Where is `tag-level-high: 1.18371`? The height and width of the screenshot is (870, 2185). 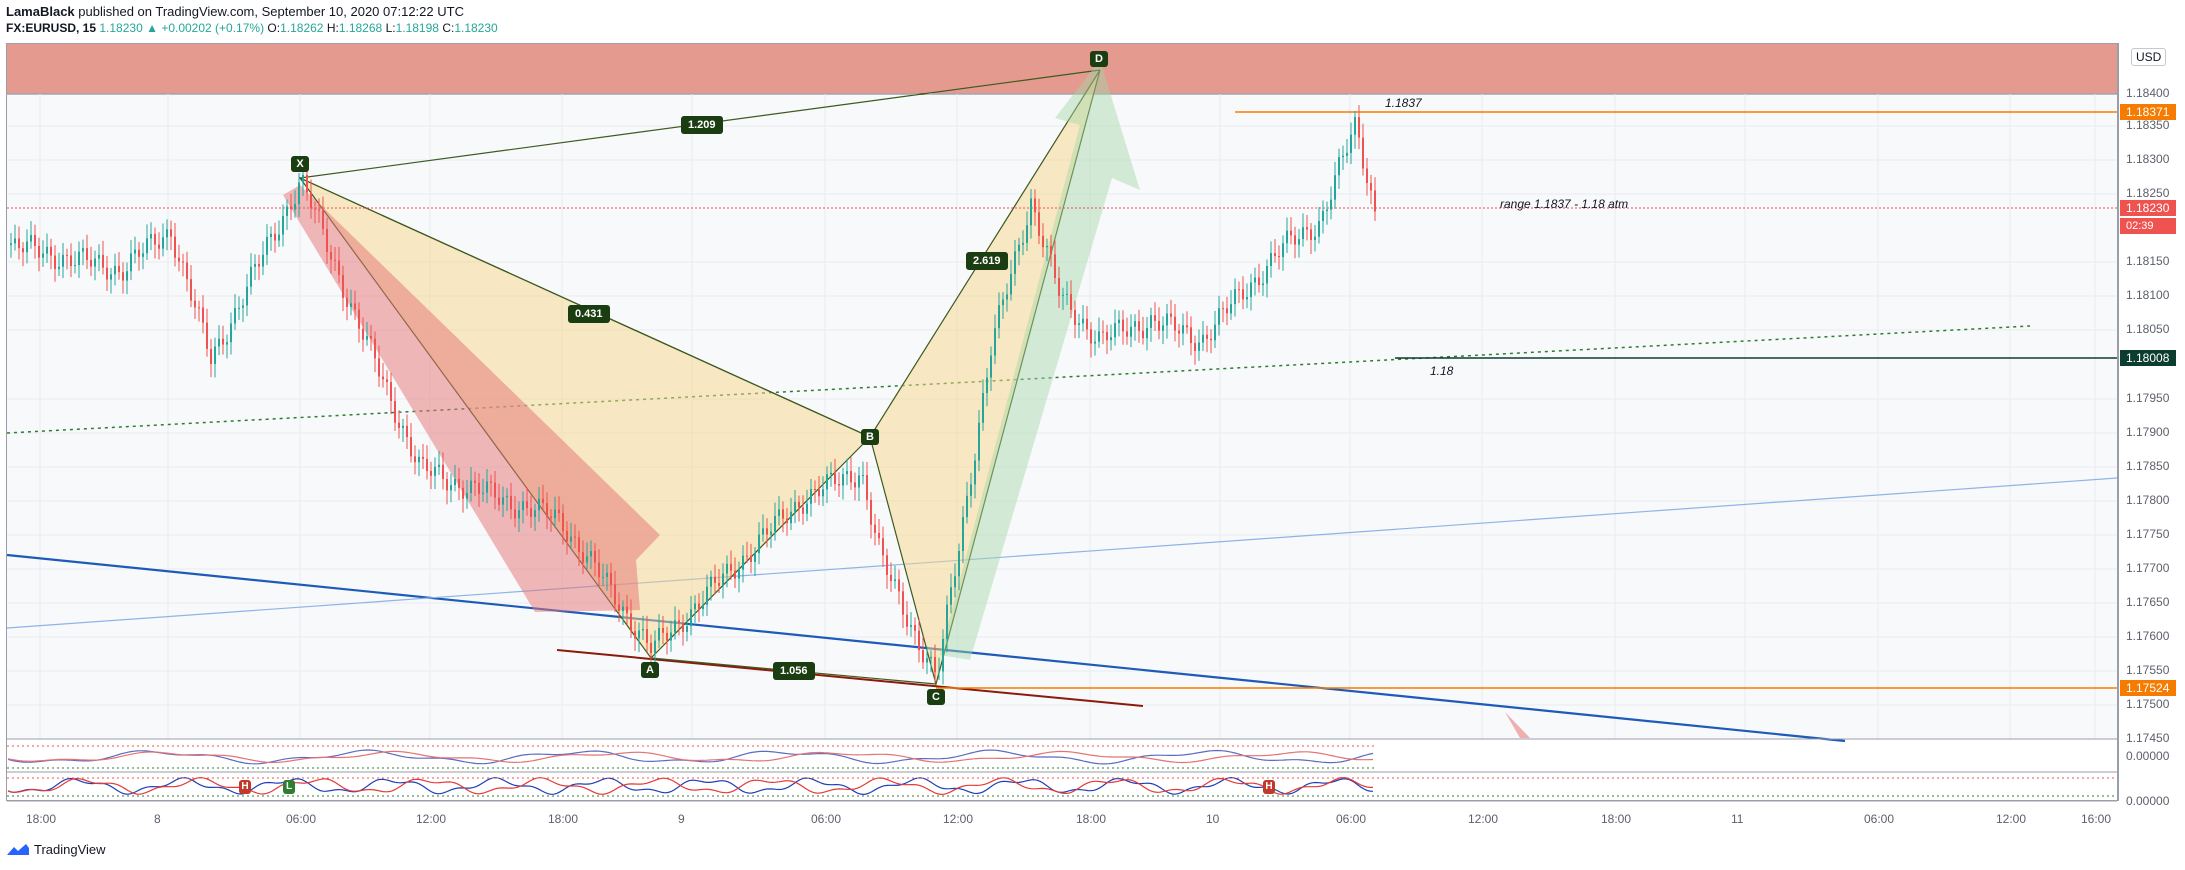
tag-level-high: 1.18371 is located at coordinates (2148, 112).